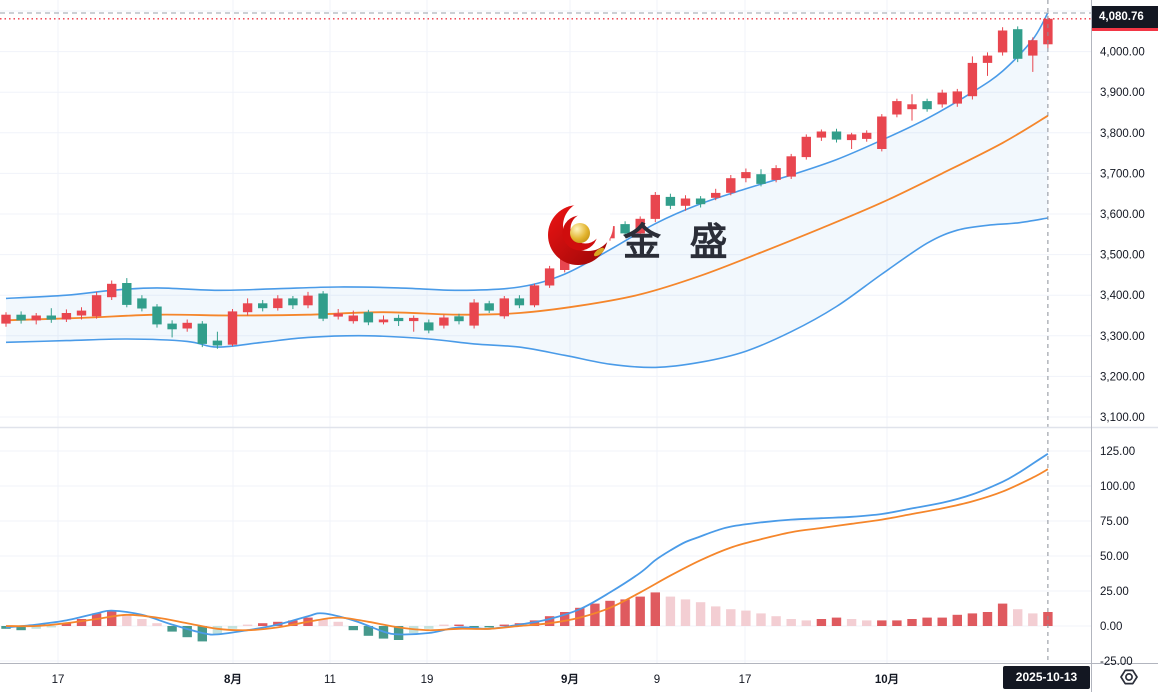  Describe the element at coordinates (1116, 662) in the screenshot. I see `indicator-tick-label: -25.00` at that location.